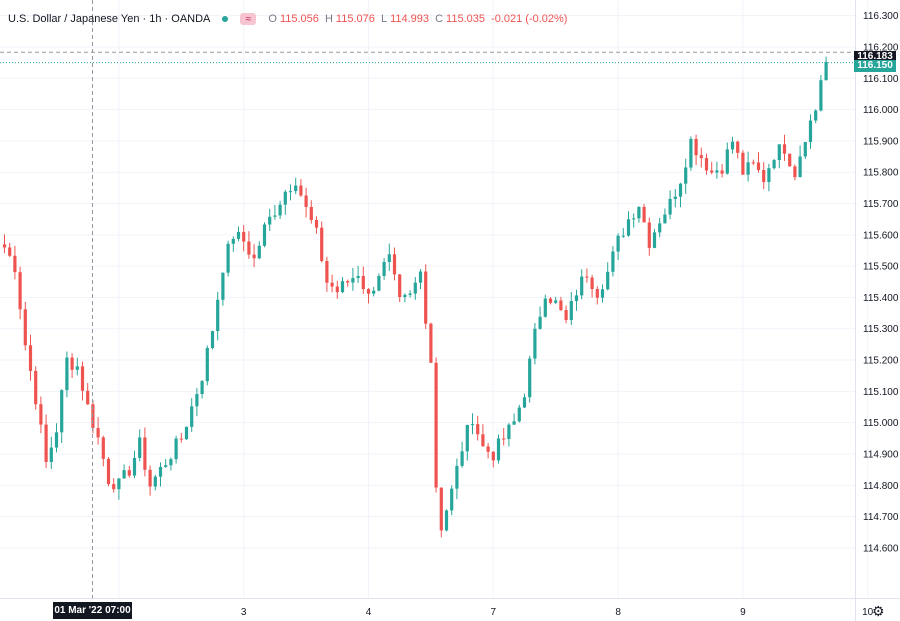  Describe the element at coordinates (248, 19) in the screenshot. I see `waves-icon: ≈` at that location.